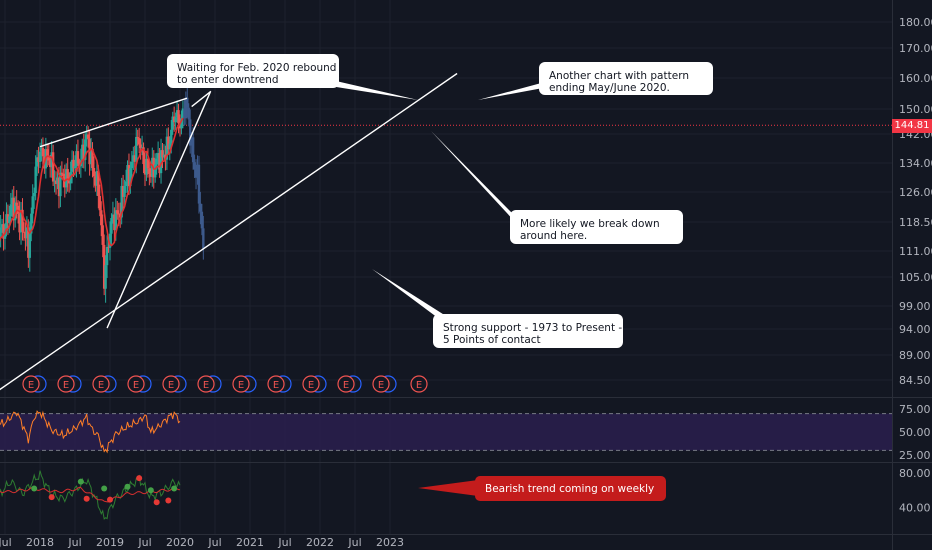 Image resolution: width=932 pixels, height=550 pixels. Describe the element at coordinates (92, 182) in the screenshot. I see `moving-average-line` at that location.